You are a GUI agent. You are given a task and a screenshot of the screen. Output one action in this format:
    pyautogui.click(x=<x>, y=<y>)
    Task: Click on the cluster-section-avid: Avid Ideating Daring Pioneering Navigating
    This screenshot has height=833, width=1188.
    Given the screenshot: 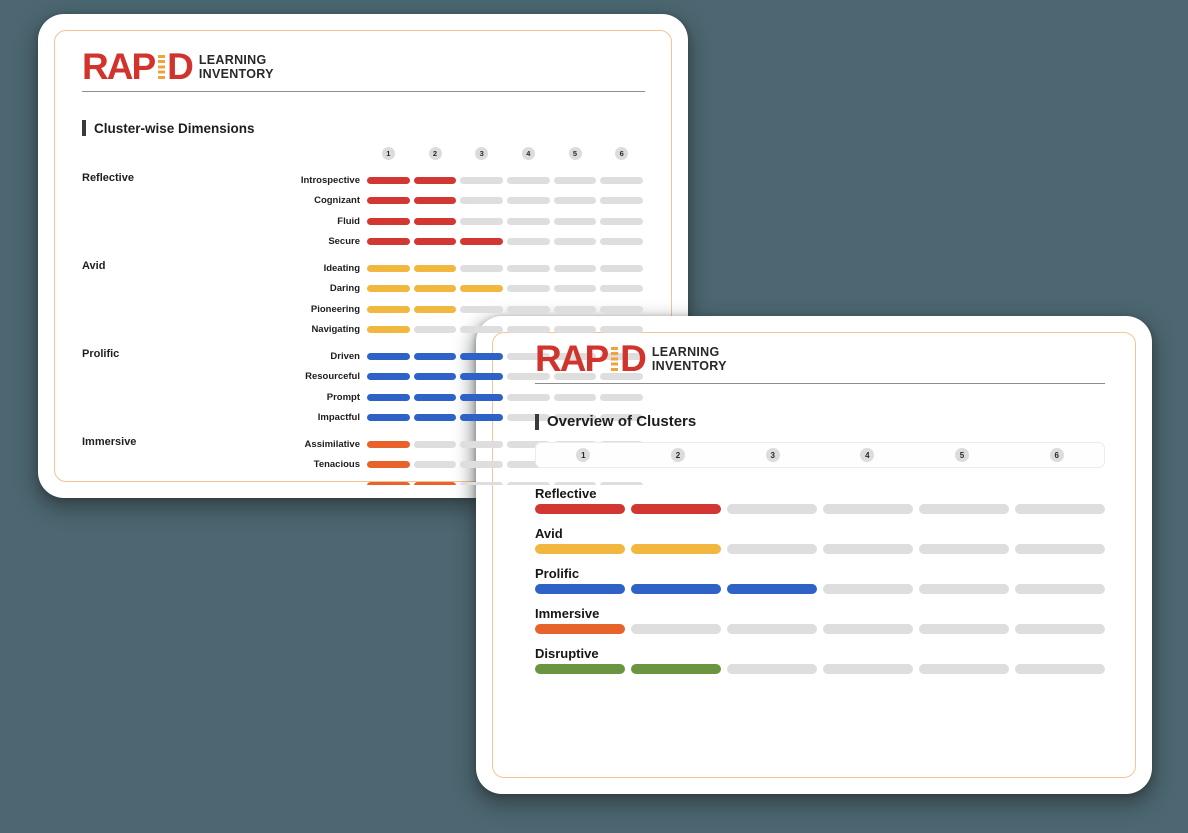 What is the action you would take?
    pyautogui.click(x=363, y=299)
    